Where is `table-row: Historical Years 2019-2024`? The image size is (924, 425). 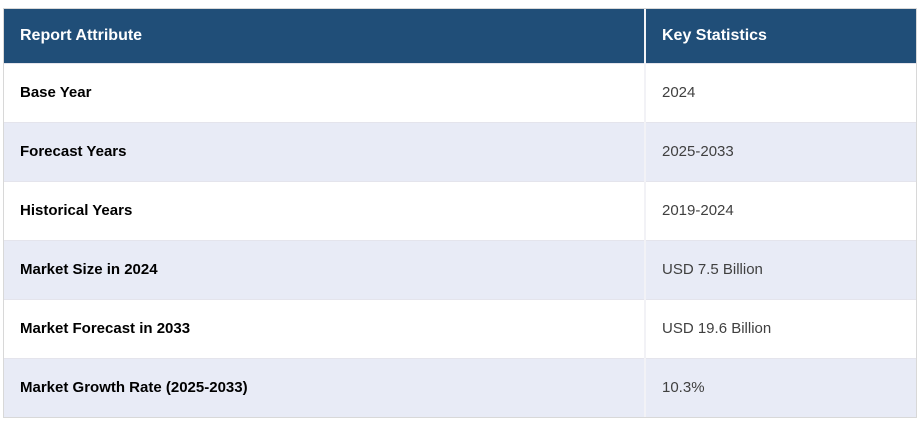
table-row: Historical Years 2019-2024 is located at coordinates (460, 210).